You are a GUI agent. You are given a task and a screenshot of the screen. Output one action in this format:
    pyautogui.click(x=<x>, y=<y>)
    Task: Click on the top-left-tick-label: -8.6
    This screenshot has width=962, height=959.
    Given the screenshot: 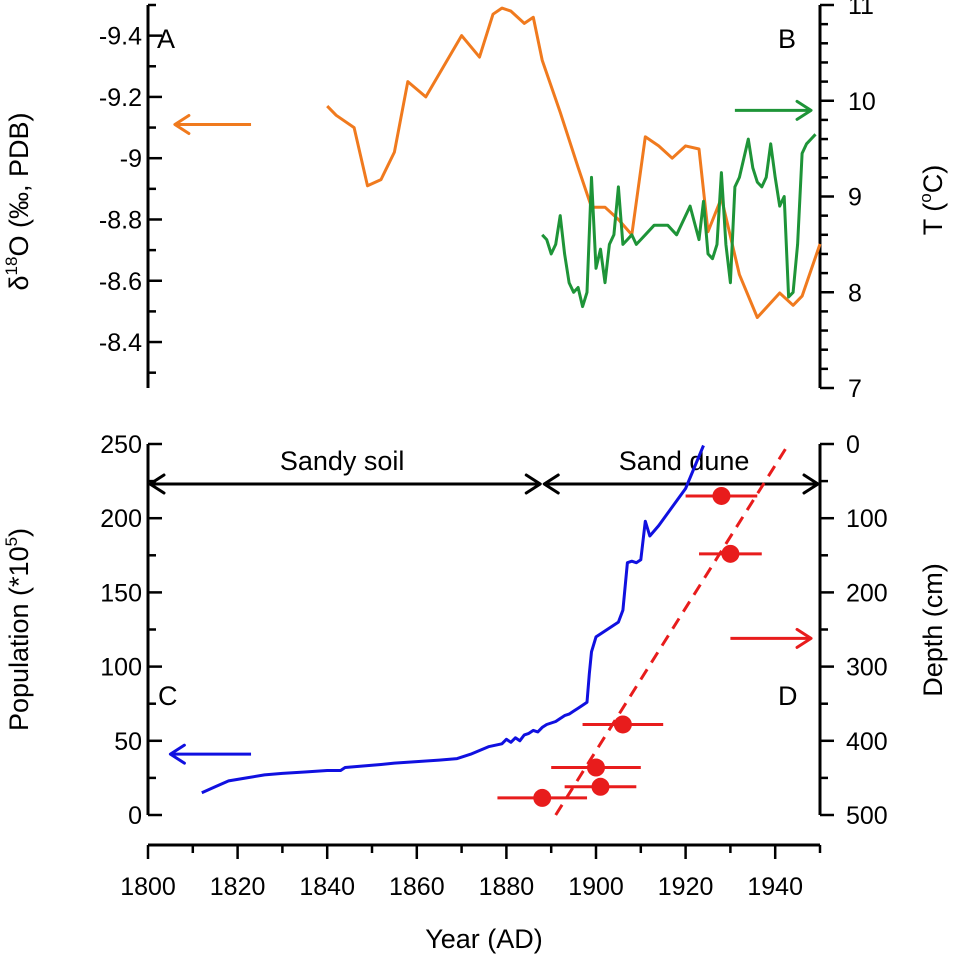 What is the action you would take?
    pyautogui.click(x=120, y=282)
    